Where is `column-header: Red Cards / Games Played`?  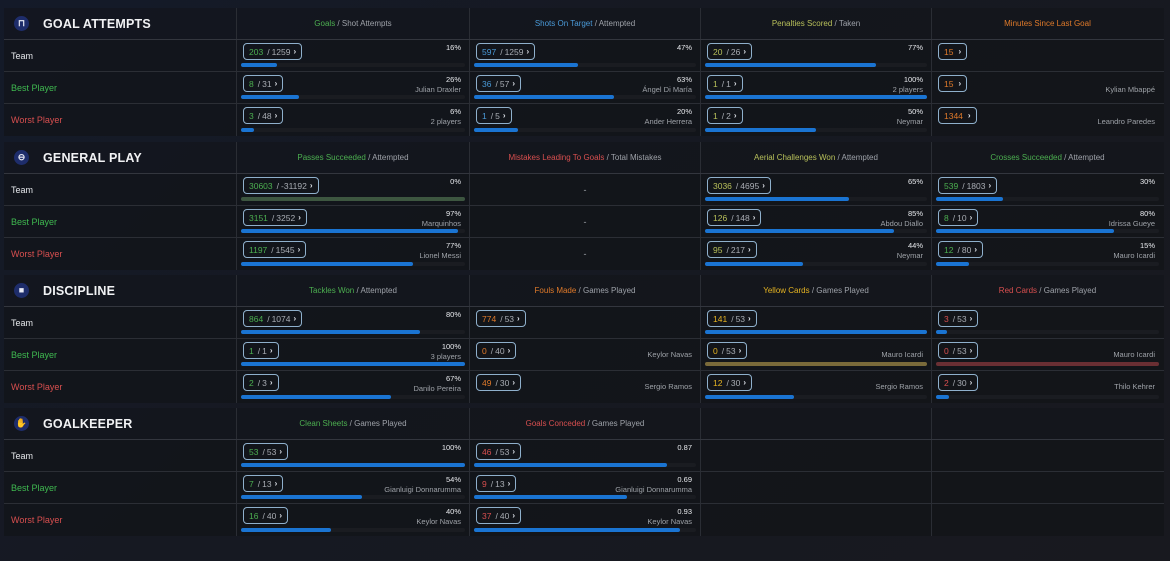
column-header: Red Cards / Games Played is located at coordinates (1047, 290).